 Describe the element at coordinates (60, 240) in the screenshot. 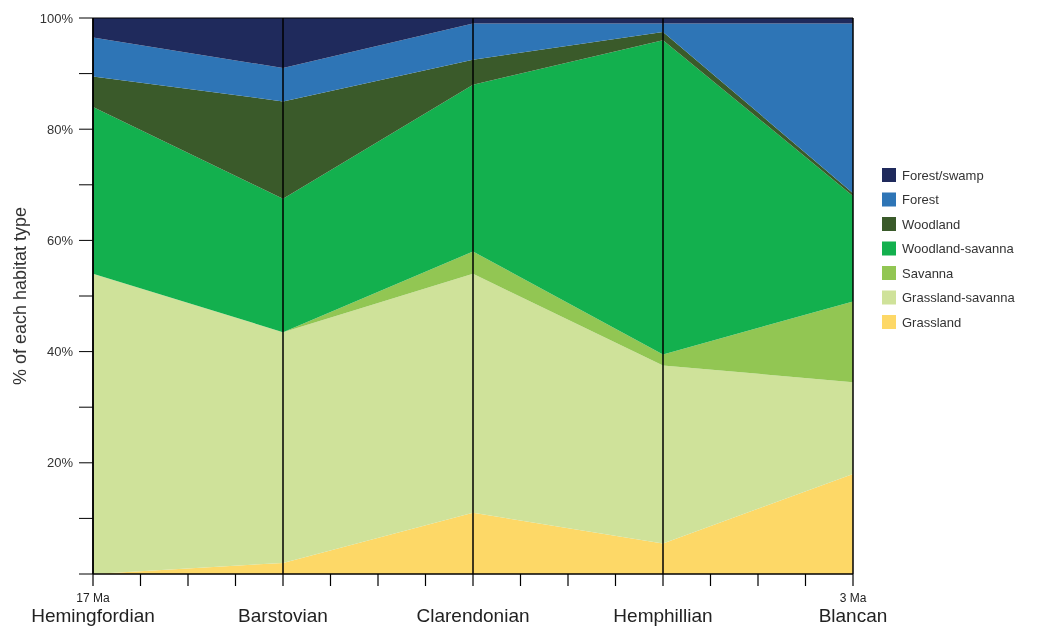

I see `y-tick-label: 60%` at that location.